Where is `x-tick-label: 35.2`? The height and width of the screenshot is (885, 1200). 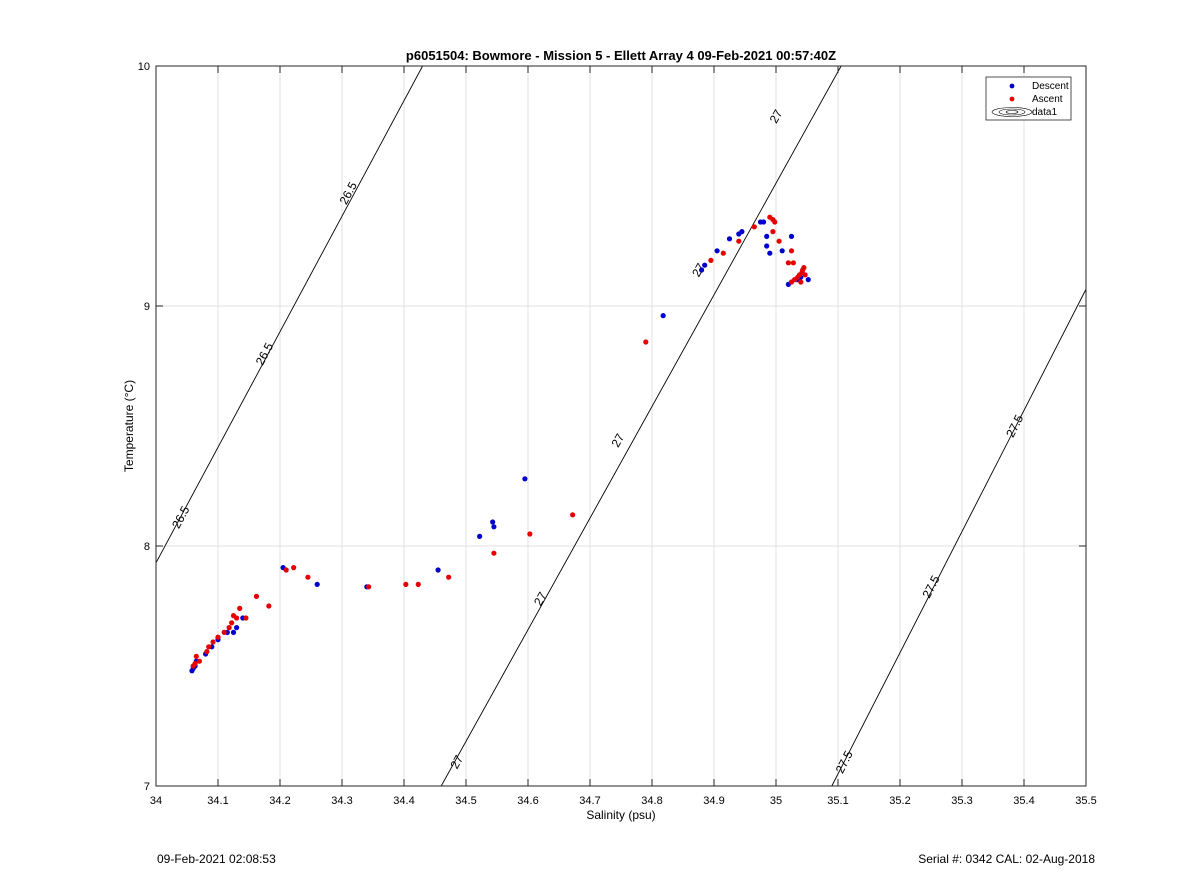 x-tick-label: 35.2 is located at coordinates (899, 801).